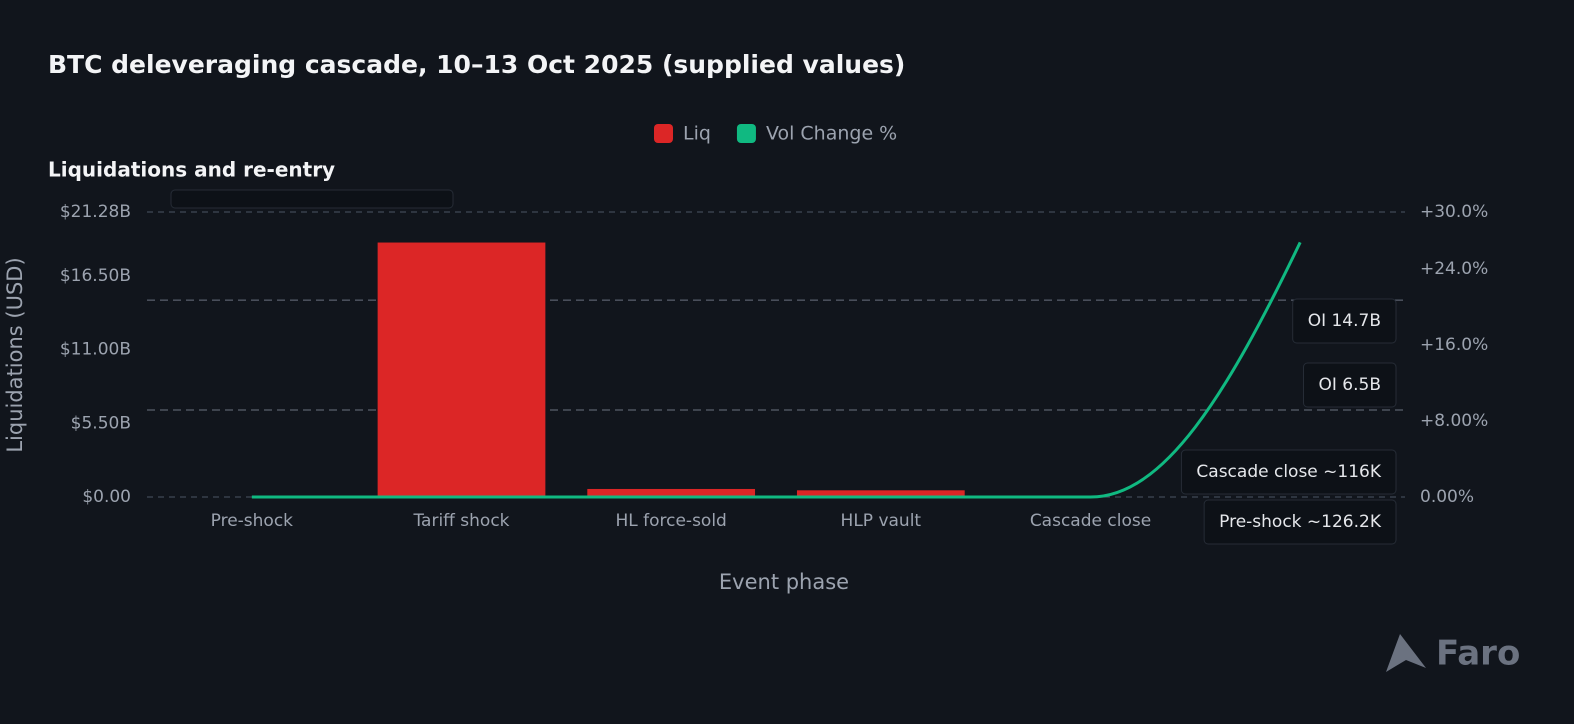 The image size is (1574, 724). Describe the element at coordinates (252, 521) in the screenshot. I see `x-tick-label: Pre-shock` at that location.